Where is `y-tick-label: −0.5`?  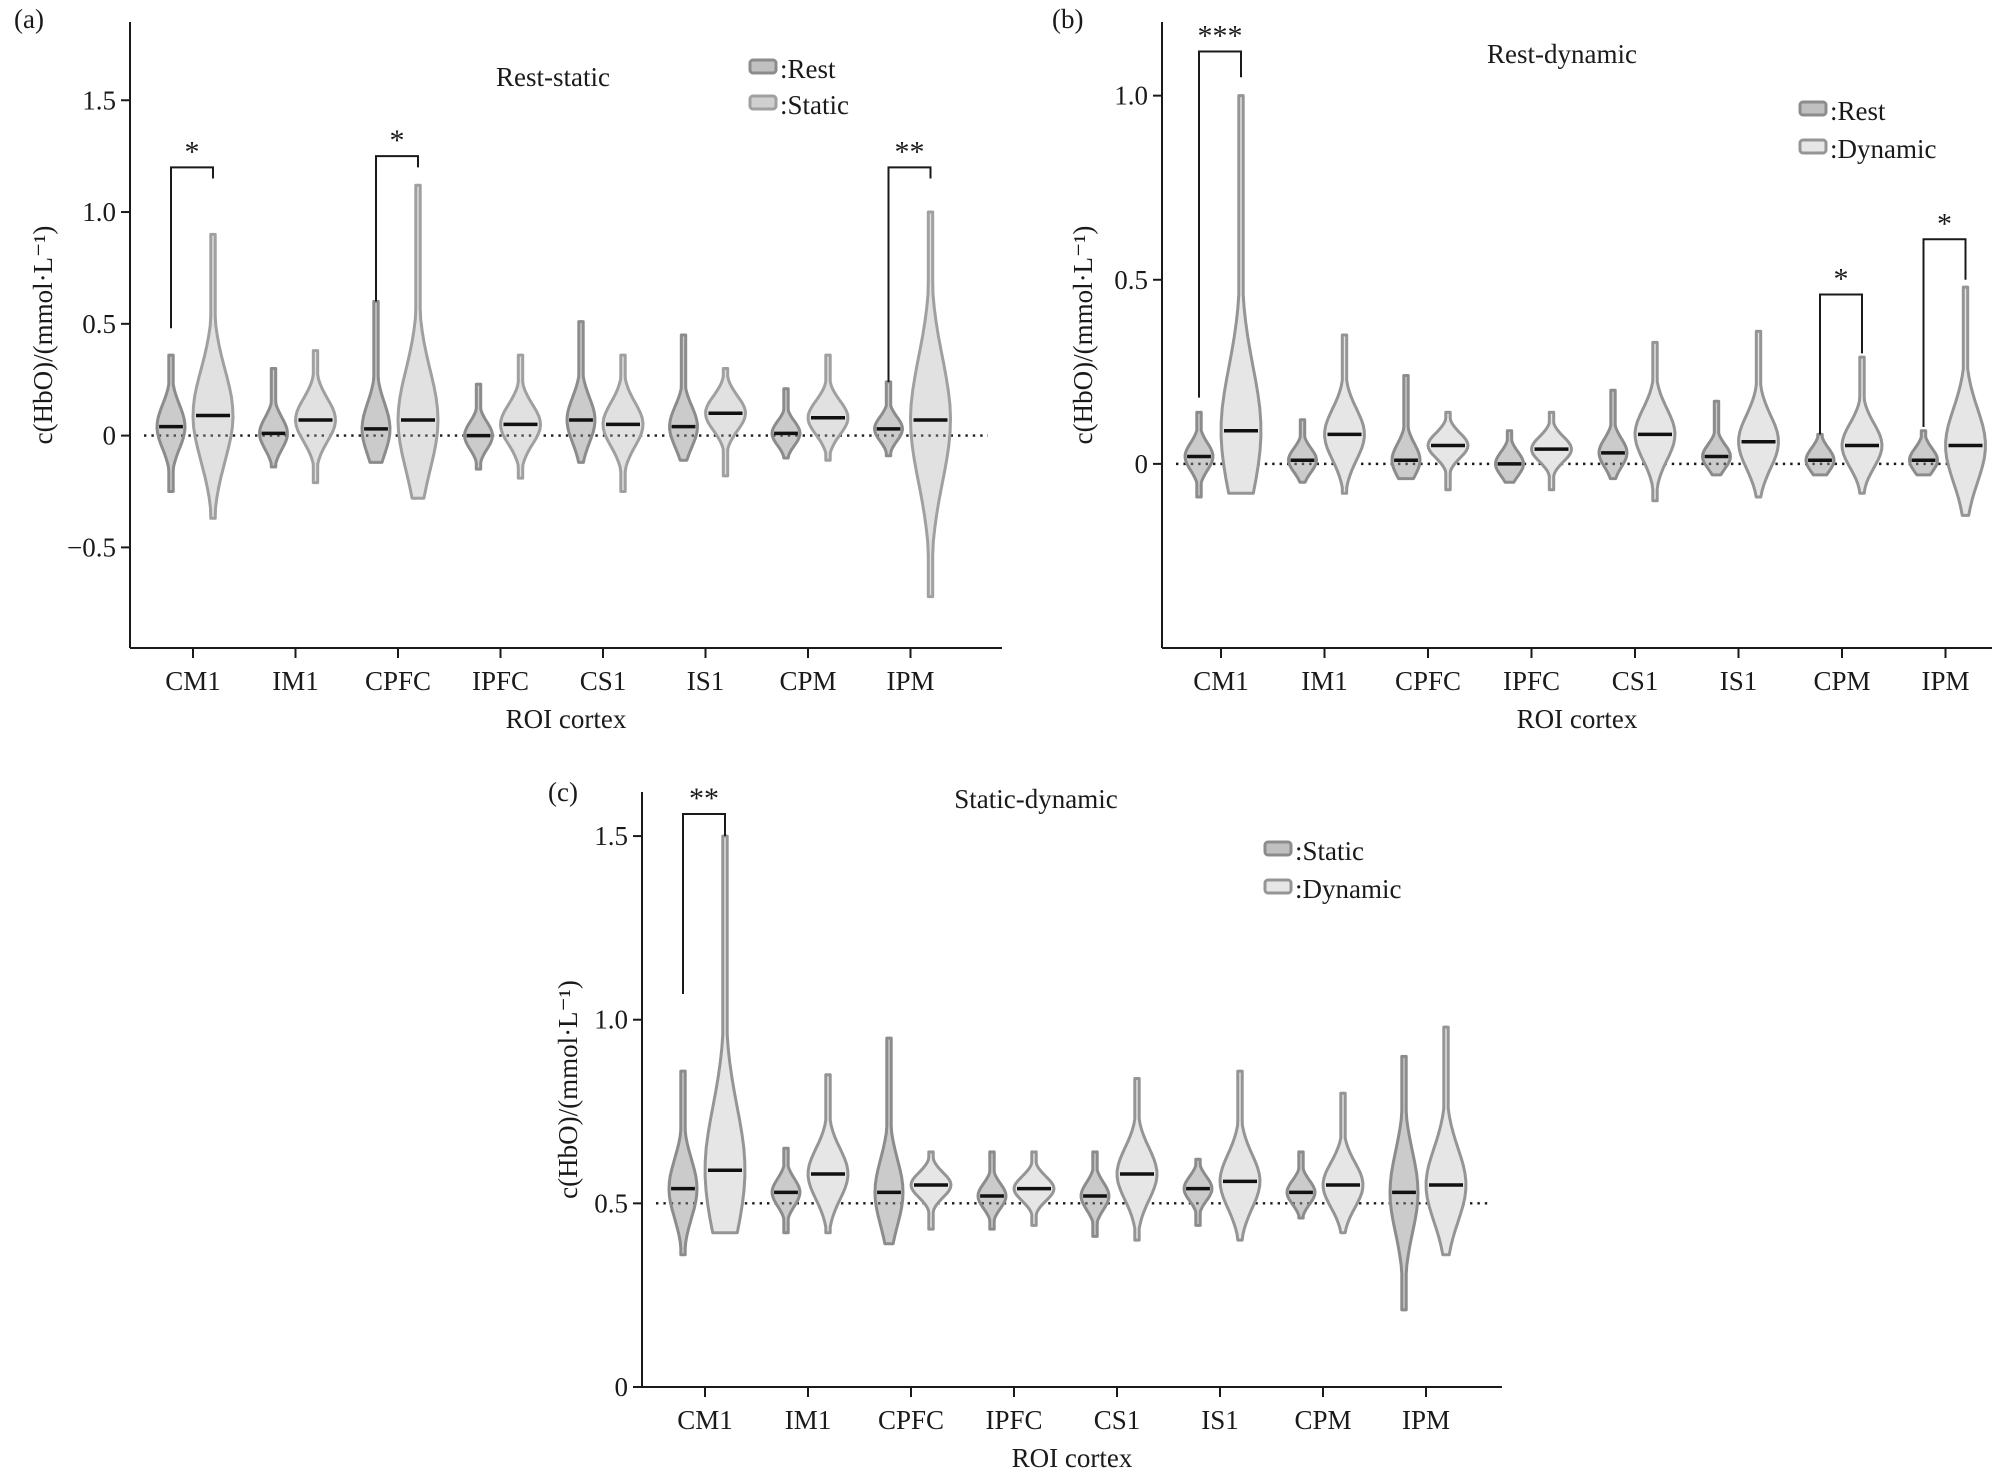
y-tick-label: −0.5 is located at coordinates (91, 547).